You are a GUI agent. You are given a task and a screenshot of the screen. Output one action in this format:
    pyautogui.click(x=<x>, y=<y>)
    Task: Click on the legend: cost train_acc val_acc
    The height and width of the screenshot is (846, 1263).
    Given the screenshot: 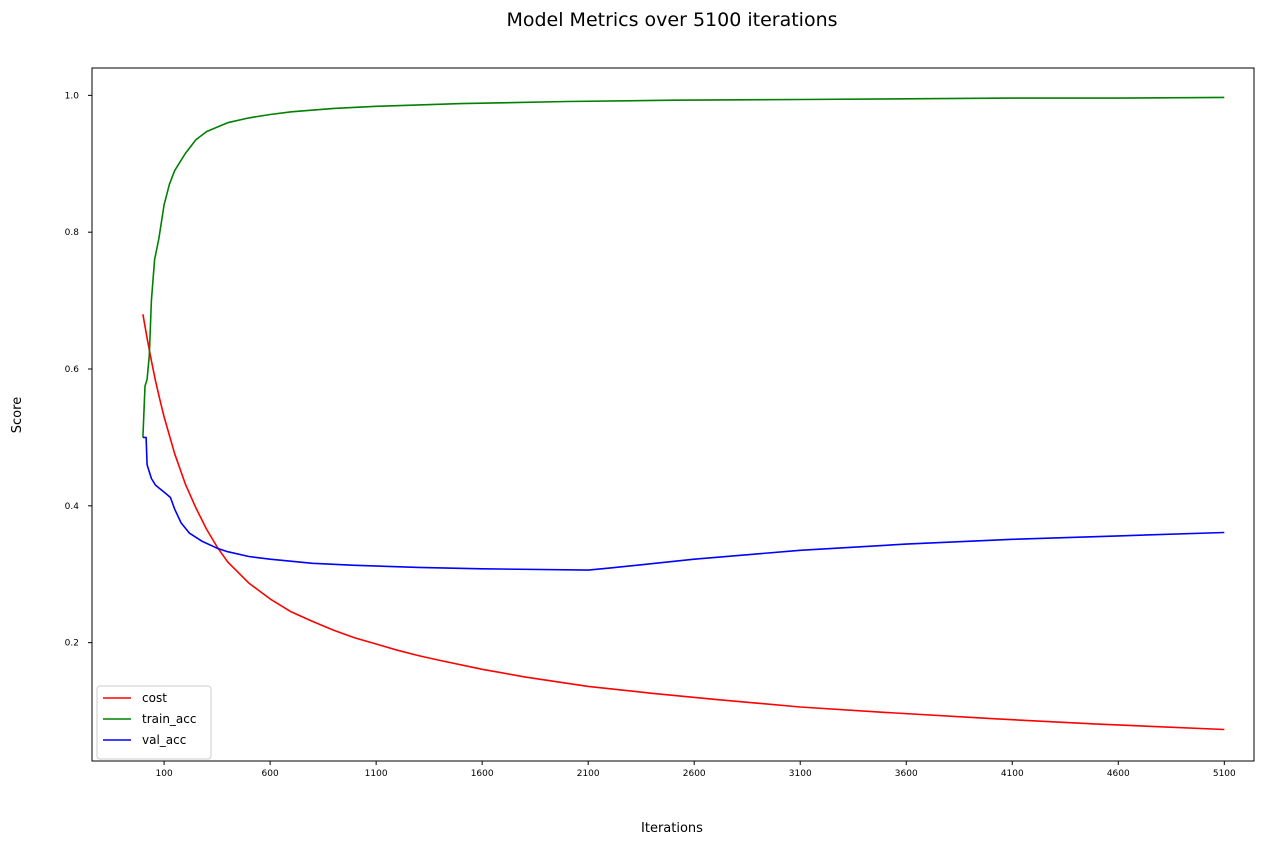 What is the action you would take?
    pyautogui.click(x=154, y=722)
    